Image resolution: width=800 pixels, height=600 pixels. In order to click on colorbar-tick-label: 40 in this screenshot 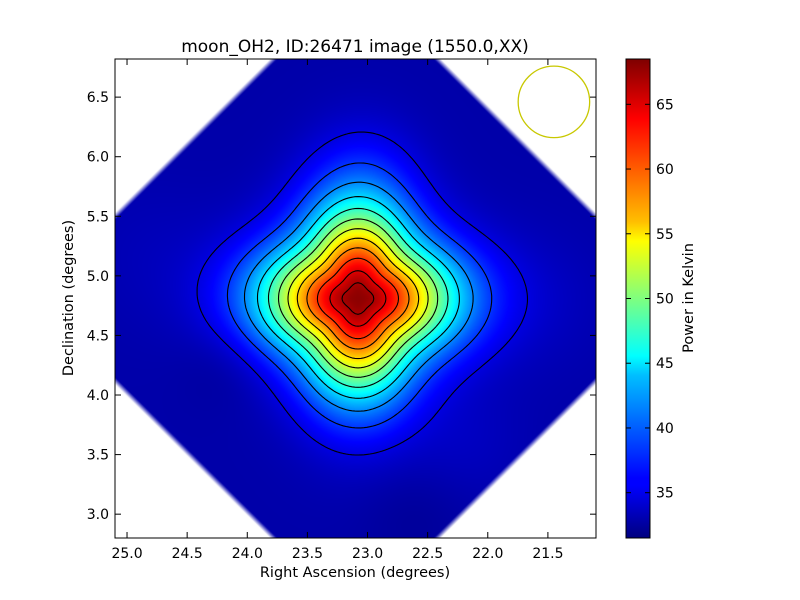, I will do `click(665, 429)`.